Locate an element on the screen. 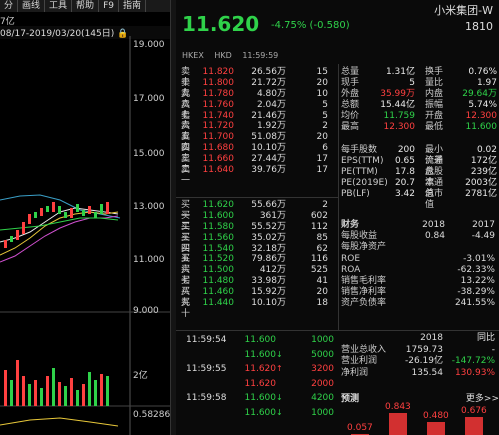 Image resolution: width=499 pixels, height=435 pixels. level-volume: 21.46万 is located at coordinates (268, 115).